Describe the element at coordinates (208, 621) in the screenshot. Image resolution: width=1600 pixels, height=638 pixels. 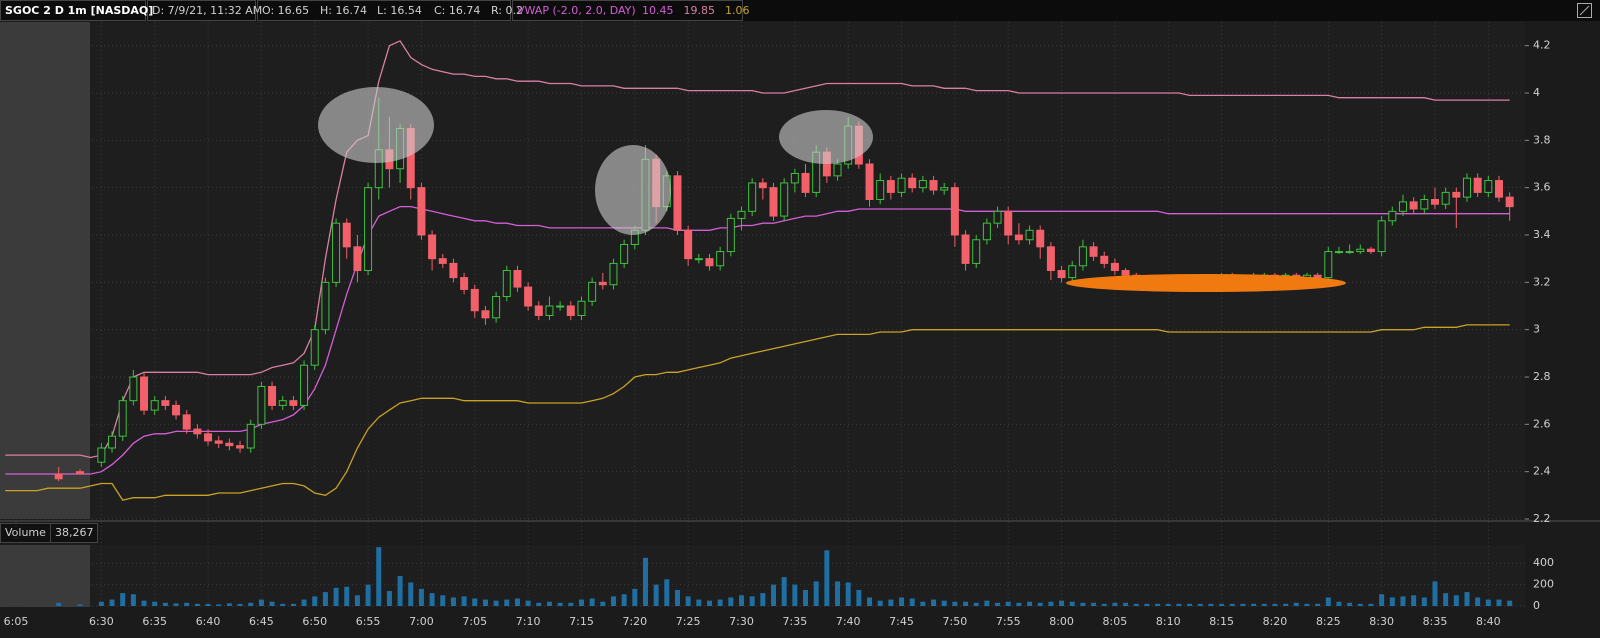
I see `x-tick-label: 6:40` at that location.